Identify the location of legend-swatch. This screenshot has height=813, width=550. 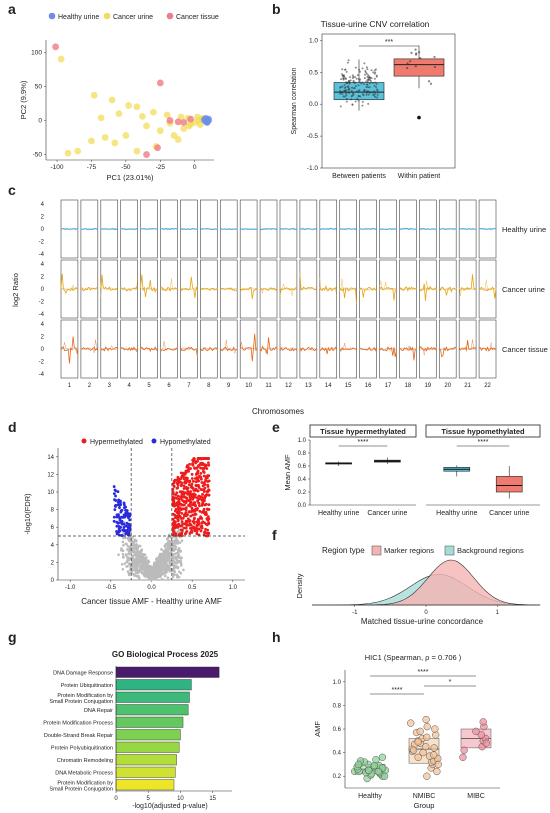
(376, 550).